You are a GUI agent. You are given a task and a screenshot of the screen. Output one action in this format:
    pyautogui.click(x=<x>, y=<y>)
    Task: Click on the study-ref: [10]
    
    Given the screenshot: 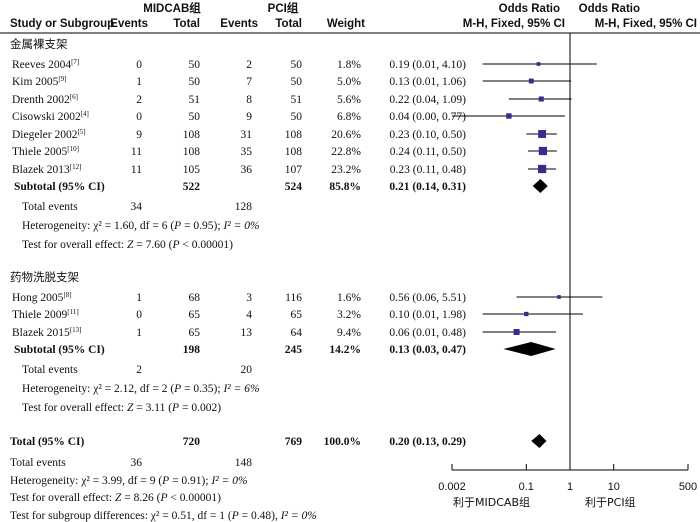 What is the action you would take?
    pyautogui.click(x=73, y=149)
    